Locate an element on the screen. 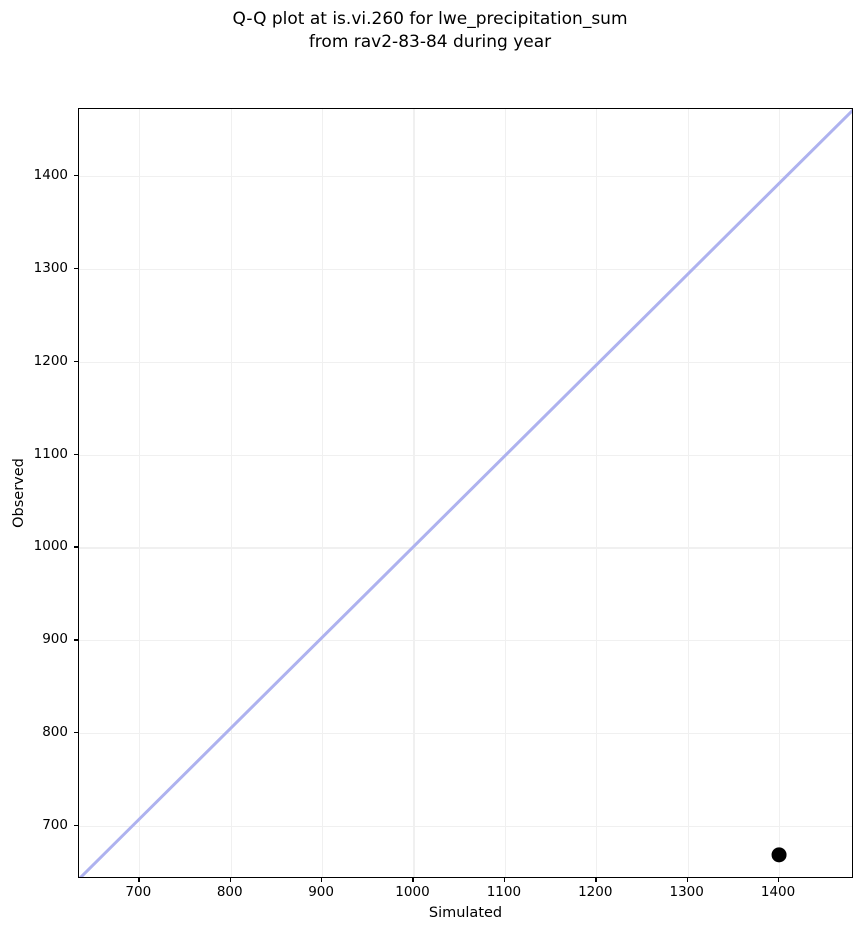  data-point is located at coordinates (779, 855).